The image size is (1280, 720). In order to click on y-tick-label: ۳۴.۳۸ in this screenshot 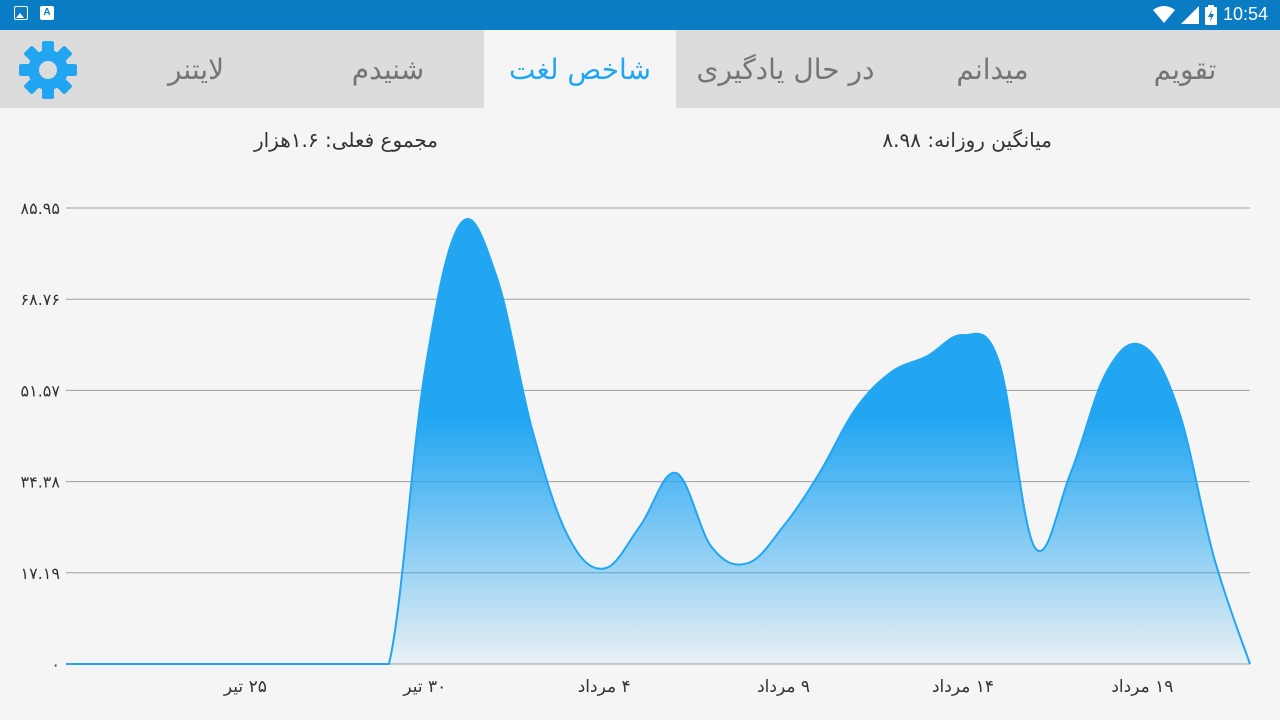, I will do `click(41, 482)`.